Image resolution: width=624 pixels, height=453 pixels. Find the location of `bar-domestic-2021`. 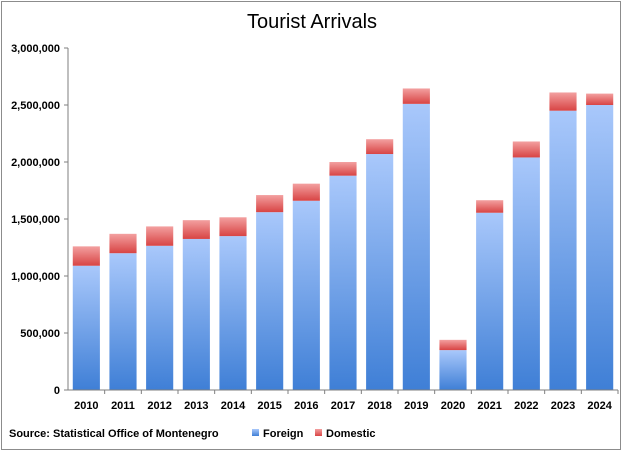

bar-domestic-2021 is located at coordinates (490, 206).